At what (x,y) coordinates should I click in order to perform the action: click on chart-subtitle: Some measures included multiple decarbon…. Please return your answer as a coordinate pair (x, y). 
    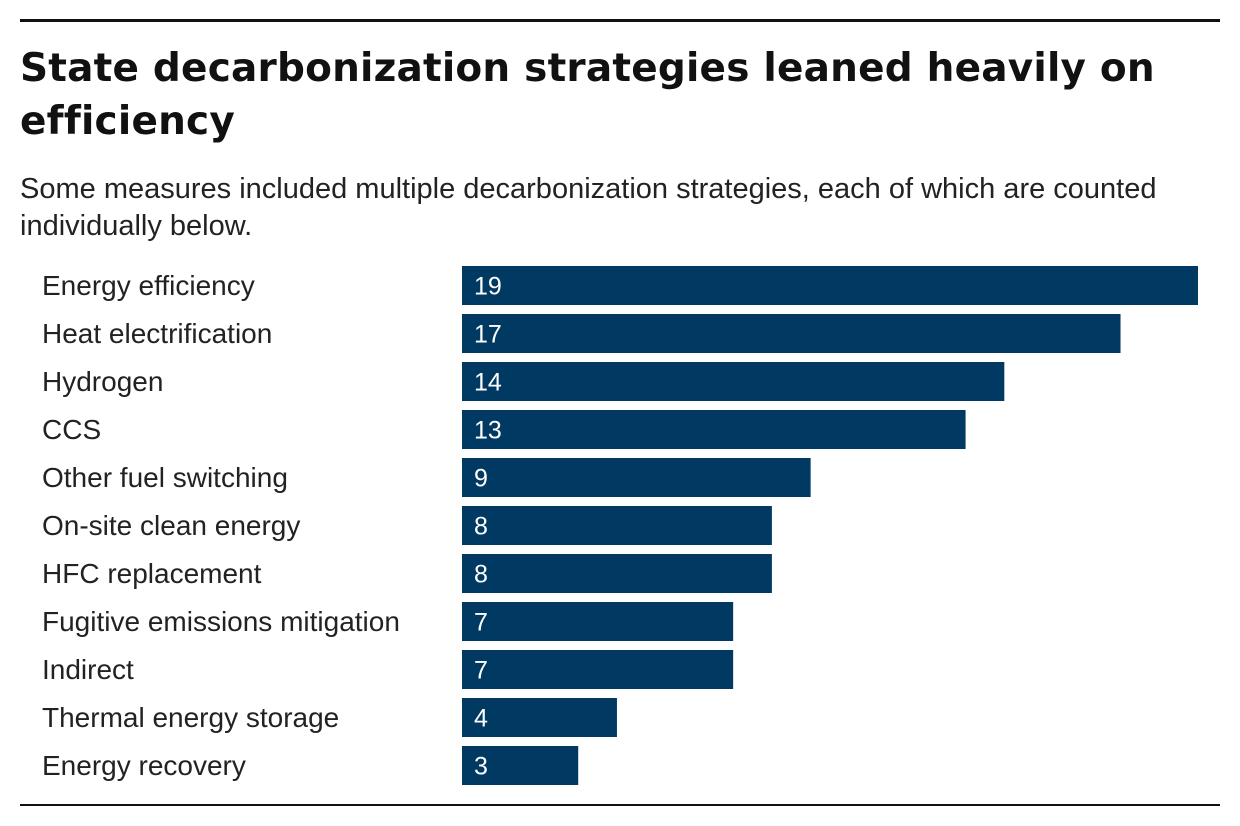
    Looking at the image, I should click on (588, 207).